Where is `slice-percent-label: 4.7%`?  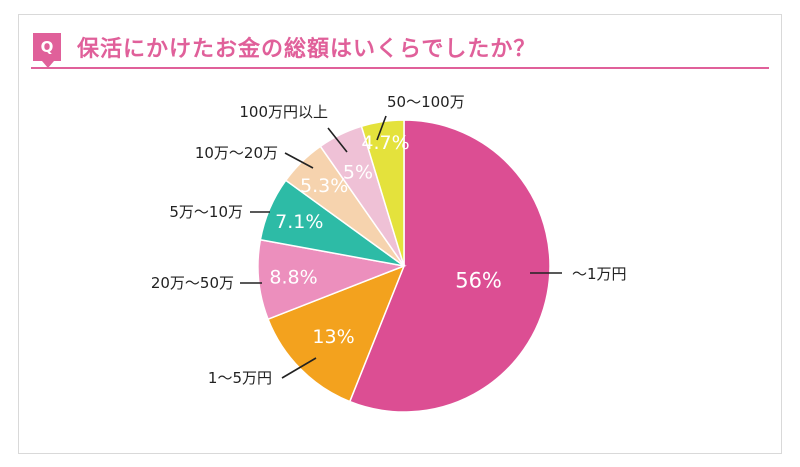
slice-percent-label: 4.7% is located at coordinates (385, 143).